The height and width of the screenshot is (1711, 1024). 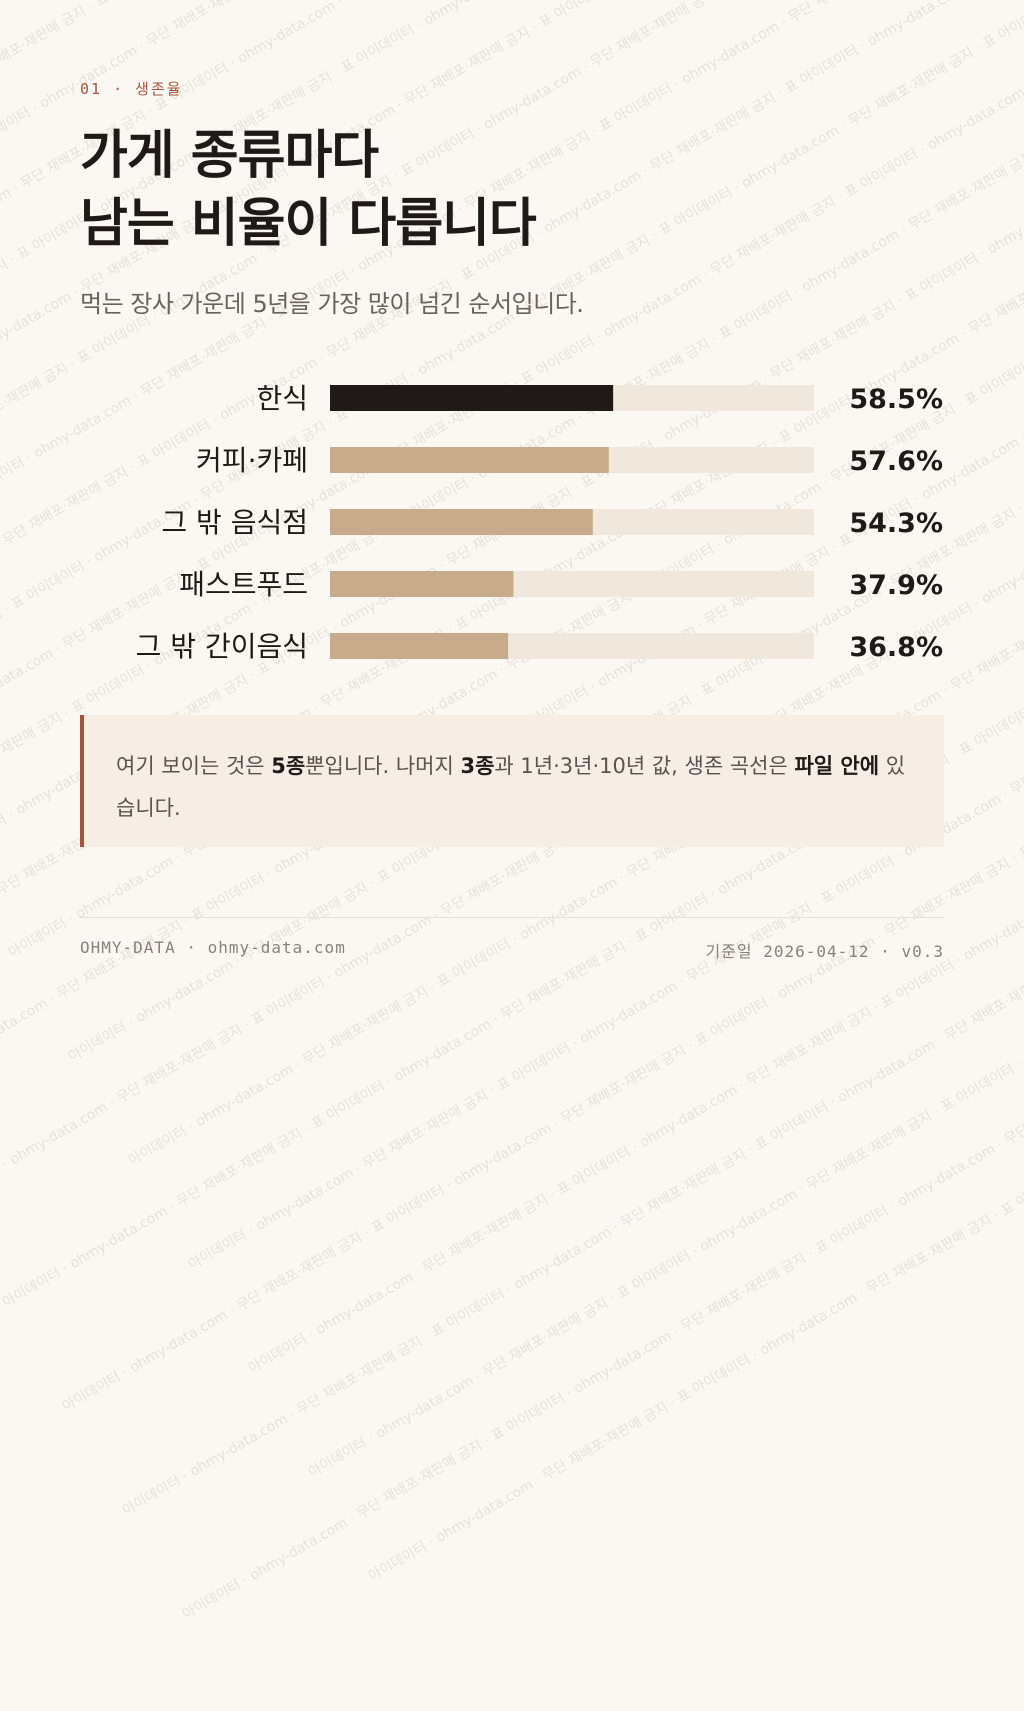 What do you see at coordinates (837, 766) in the screenshot?
I see `note-bold-3: 파일 안에` at bounding box center [837, 766].